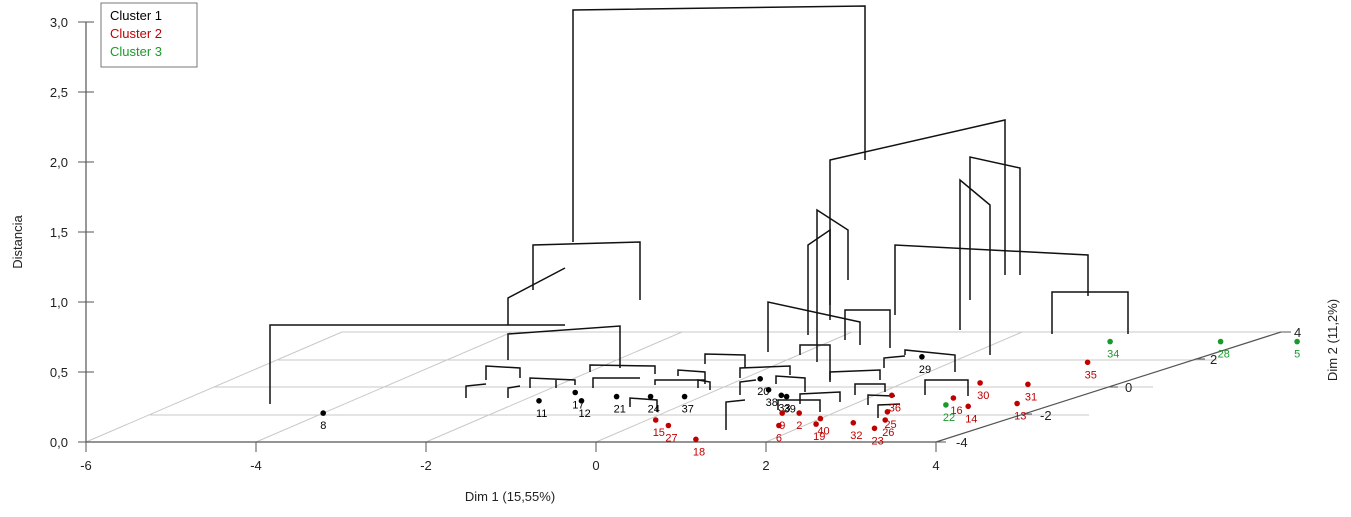  I want to click on leaf-label-6: 6, so click(779, 439).